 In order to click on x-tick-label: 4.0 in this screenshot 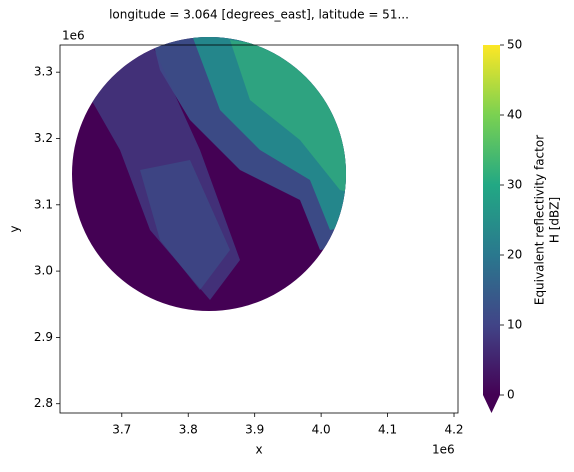, I will do `click(321, 430)`.